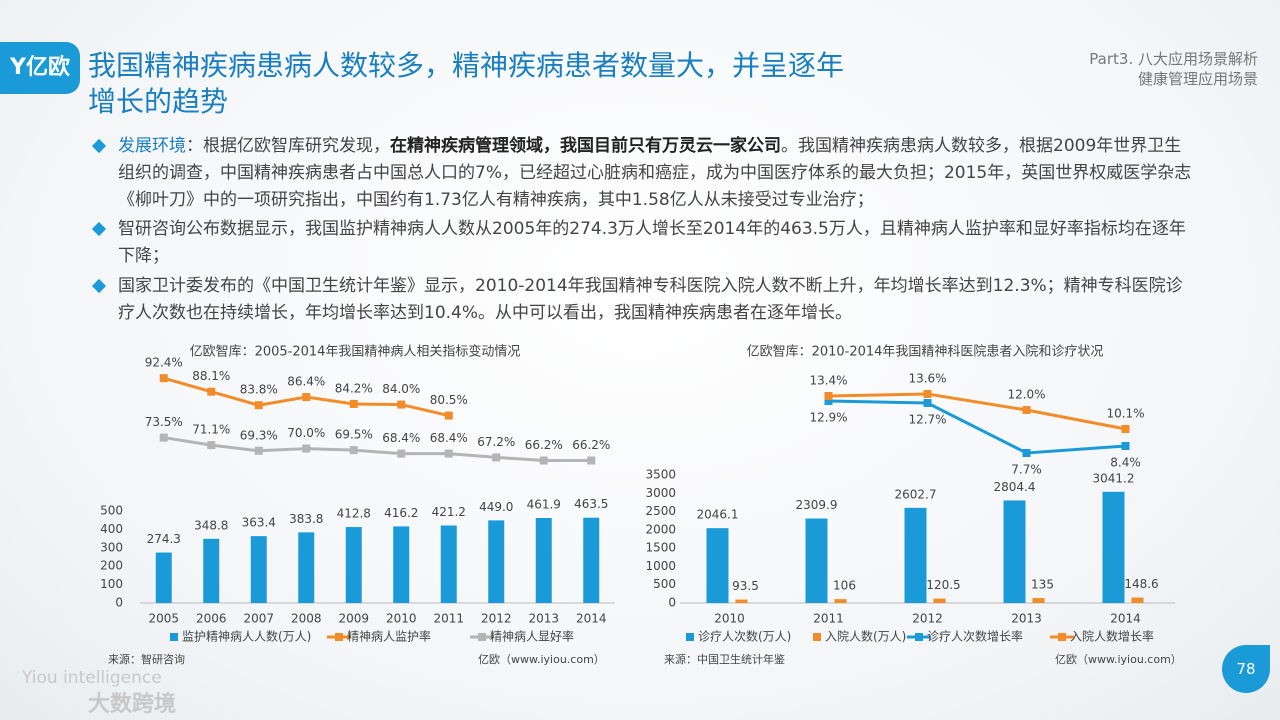 This screenshot has height=720, width=1280. What do you see at coordinates (496, 442) in the screenshot?
I see `value-label: 67.2%` at bounding box center [496, 442].